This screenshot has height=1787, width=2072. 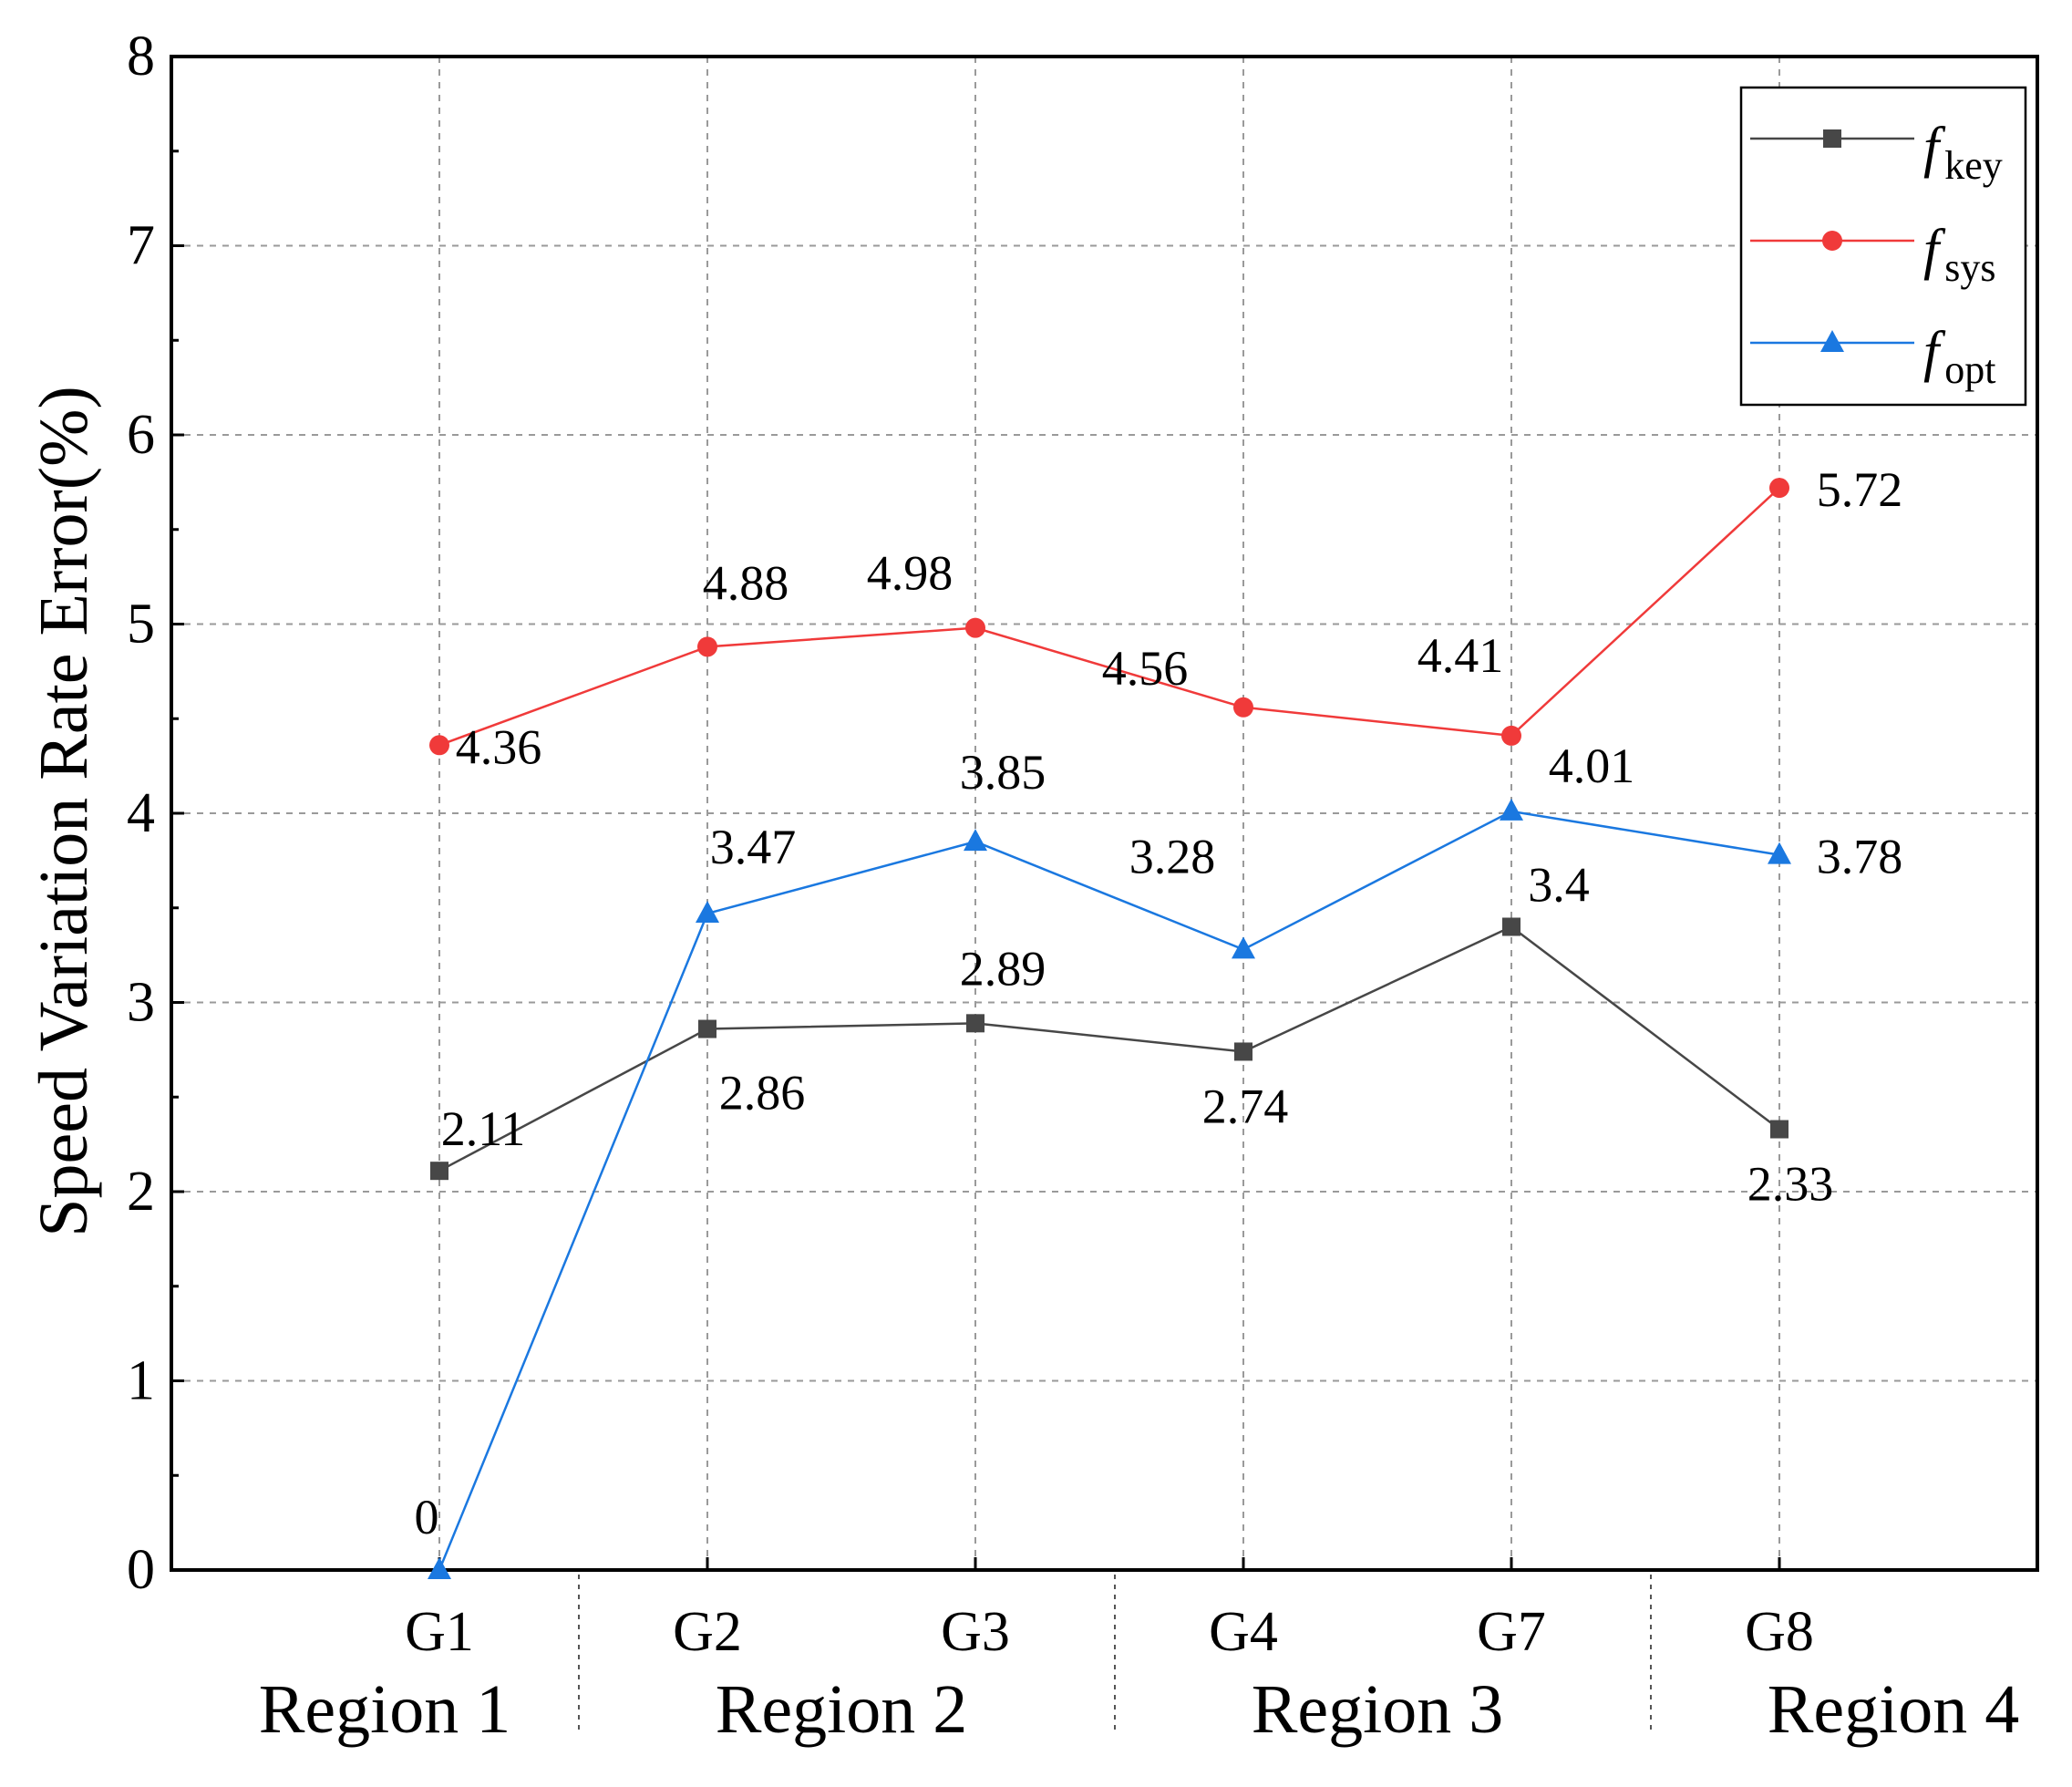 What do you see at coordinates (1511, 1632) in the screenshot?
I see `x-tick-label: G7` at bounding box center [1511, 1632].